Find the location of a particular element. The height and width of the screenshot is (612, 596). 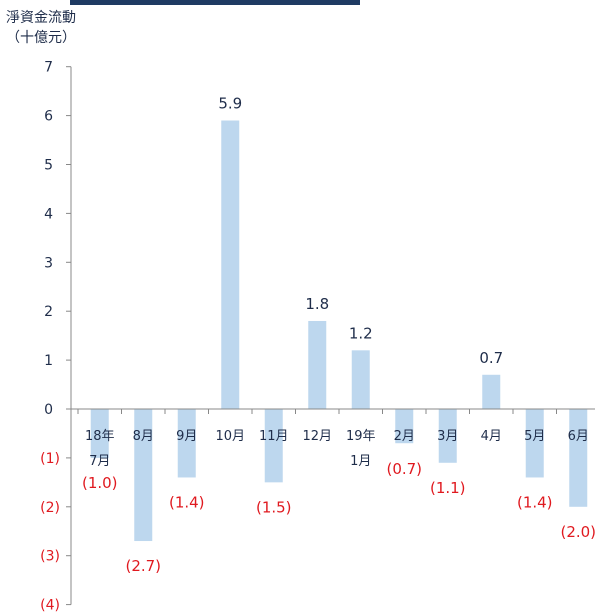

y-axis-title-line1: 淨資金流動 is located at coordinates (41, 18).